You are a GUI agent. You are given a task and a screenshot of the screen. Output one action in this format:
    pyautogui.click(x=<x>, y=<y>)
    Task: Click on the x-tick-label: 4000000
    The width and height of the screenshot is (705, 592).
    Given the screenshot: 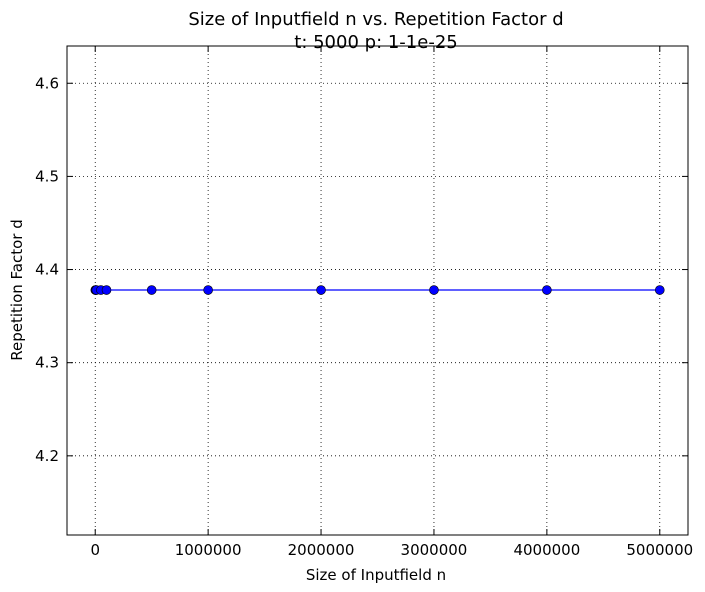 What is the action you would take?
    pyautogui.click(x=546, y=550)
    